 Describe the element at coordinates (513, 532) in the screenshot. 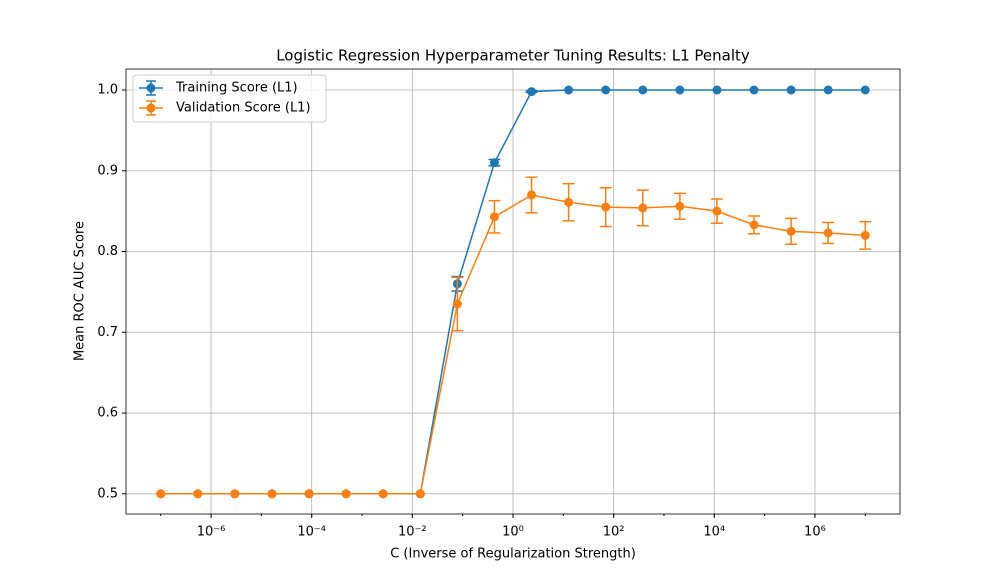

I see `x-tick-label: 10⁰` at that location.